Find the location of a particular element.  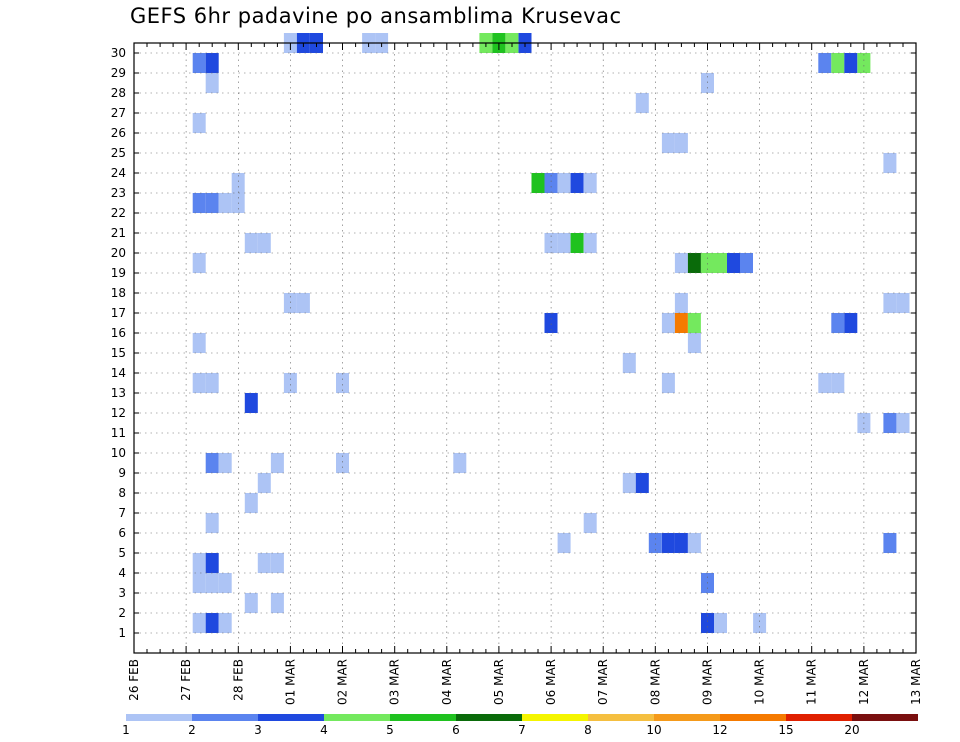

x-tick-label: 07 MAR is located at coordinates (603, 682).